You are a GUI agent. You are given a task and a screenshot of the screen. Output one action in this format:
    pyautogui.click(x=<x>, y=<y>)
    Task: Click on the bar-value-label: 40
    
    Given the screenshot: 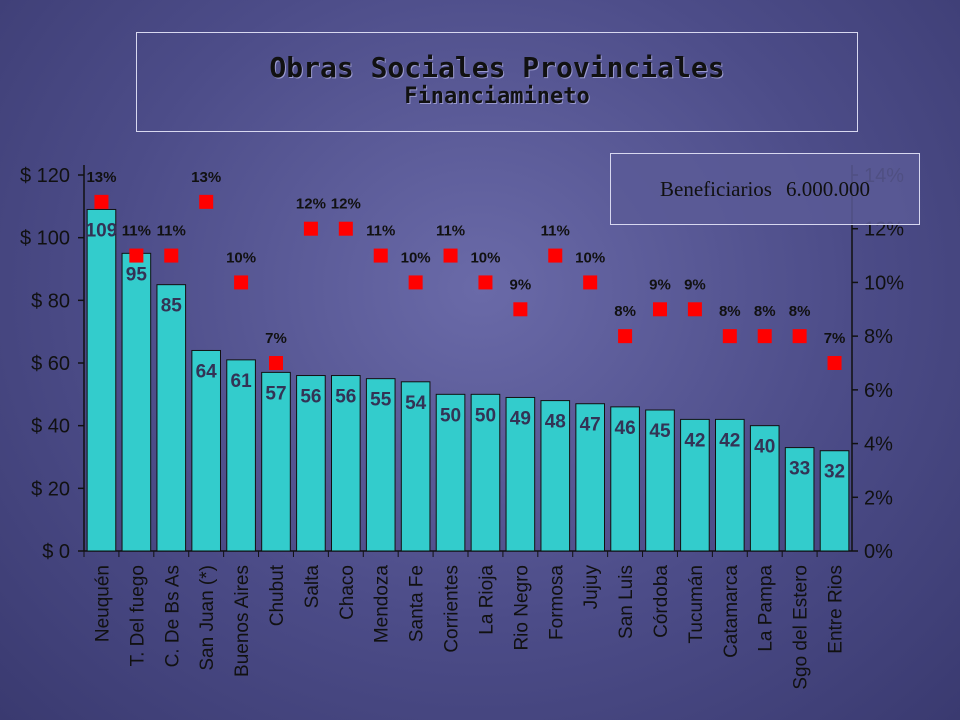 What is the action you would take?
    pyautogui.click(x=764, y=447)
    